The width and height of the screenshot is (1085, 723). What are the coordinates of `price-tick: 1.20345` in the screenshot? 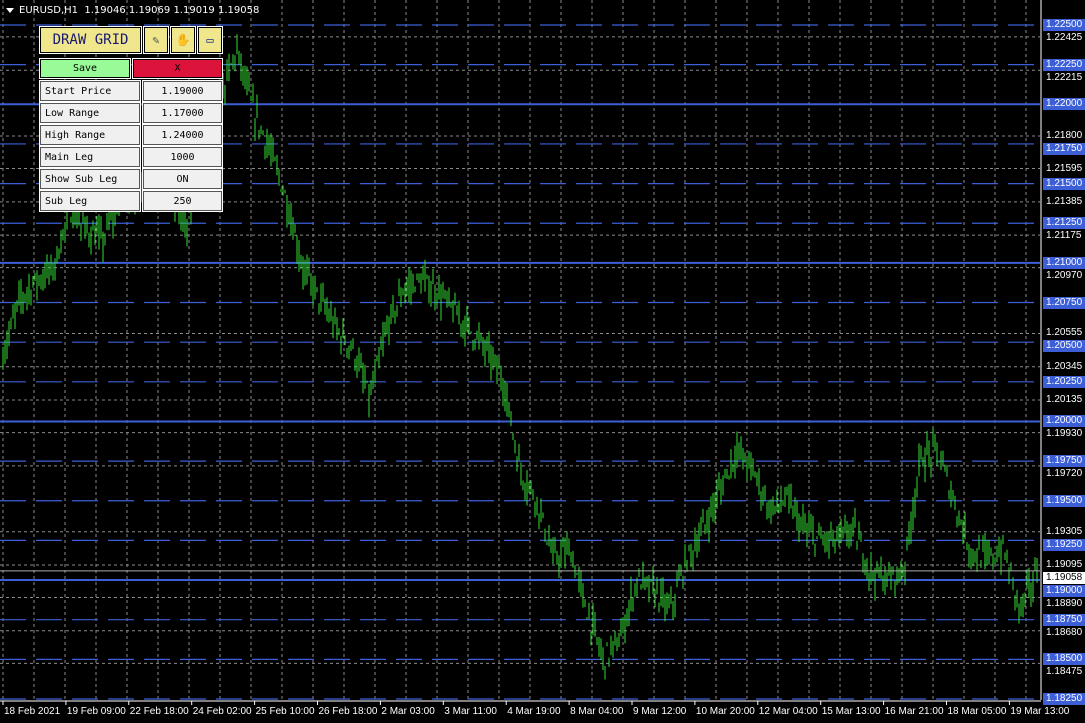 It's located at (1064, 366).